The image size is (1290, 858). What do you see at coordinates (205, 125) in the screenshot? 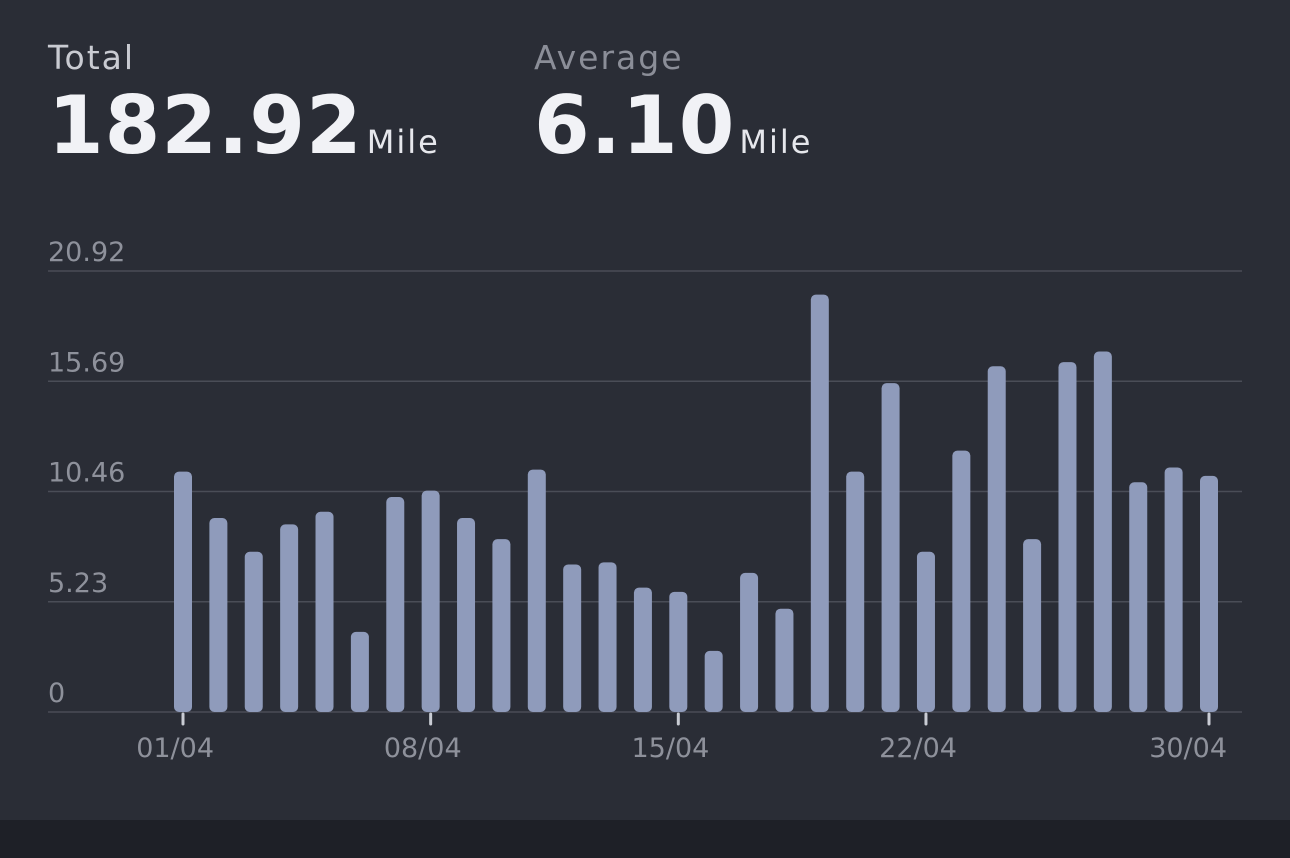
I see `total-value: 182.92` at bounding box center [205, 125].